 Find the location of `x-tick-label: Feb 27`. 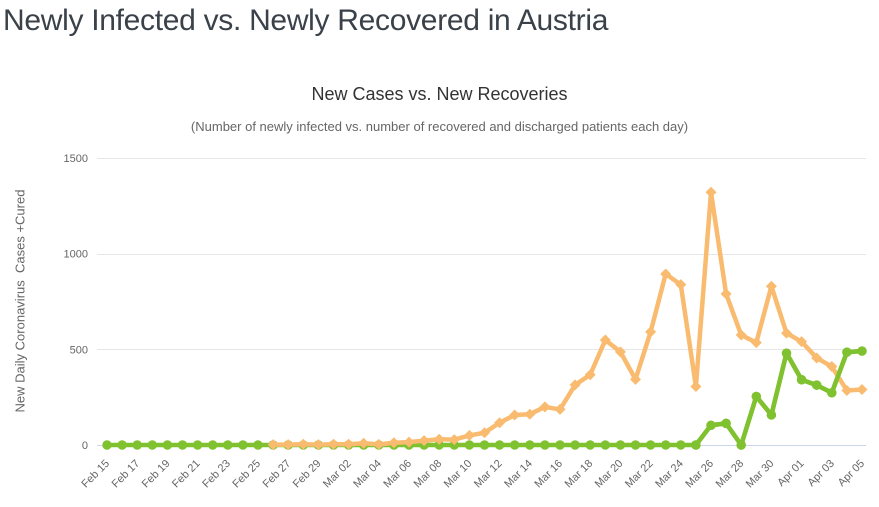

x-tick-label: Feb 27 is located at coordinates (277, 474).